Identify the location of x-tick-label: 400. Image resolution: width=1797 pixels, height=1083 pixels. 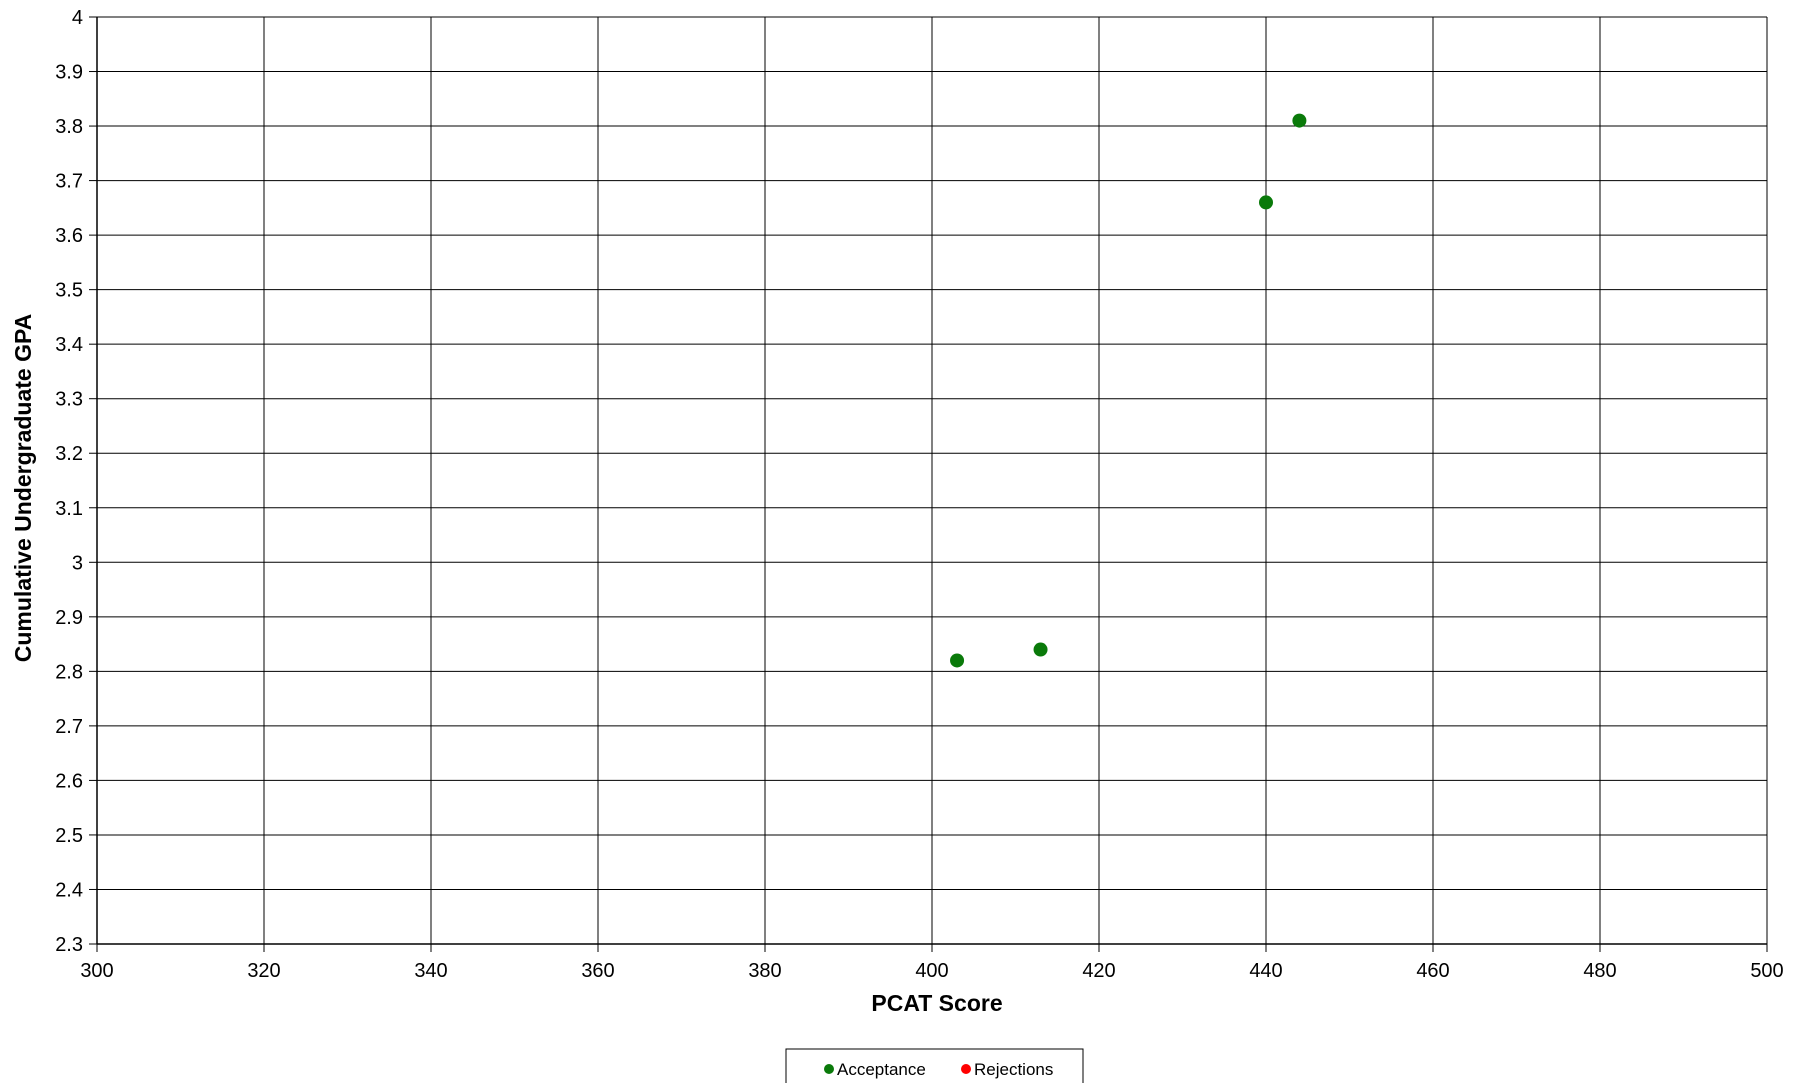
(931, 971).